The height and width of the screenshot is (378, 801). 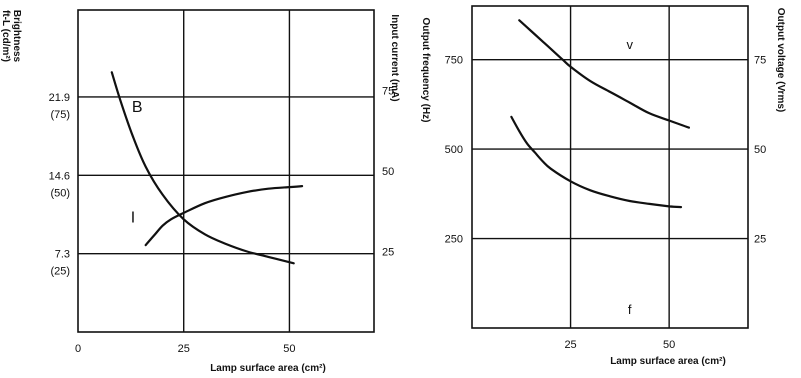 What do you see at coordinates (629, 44) in the screenshot?
I see `right-series-V-label: v` at bounding box center [629, 44].